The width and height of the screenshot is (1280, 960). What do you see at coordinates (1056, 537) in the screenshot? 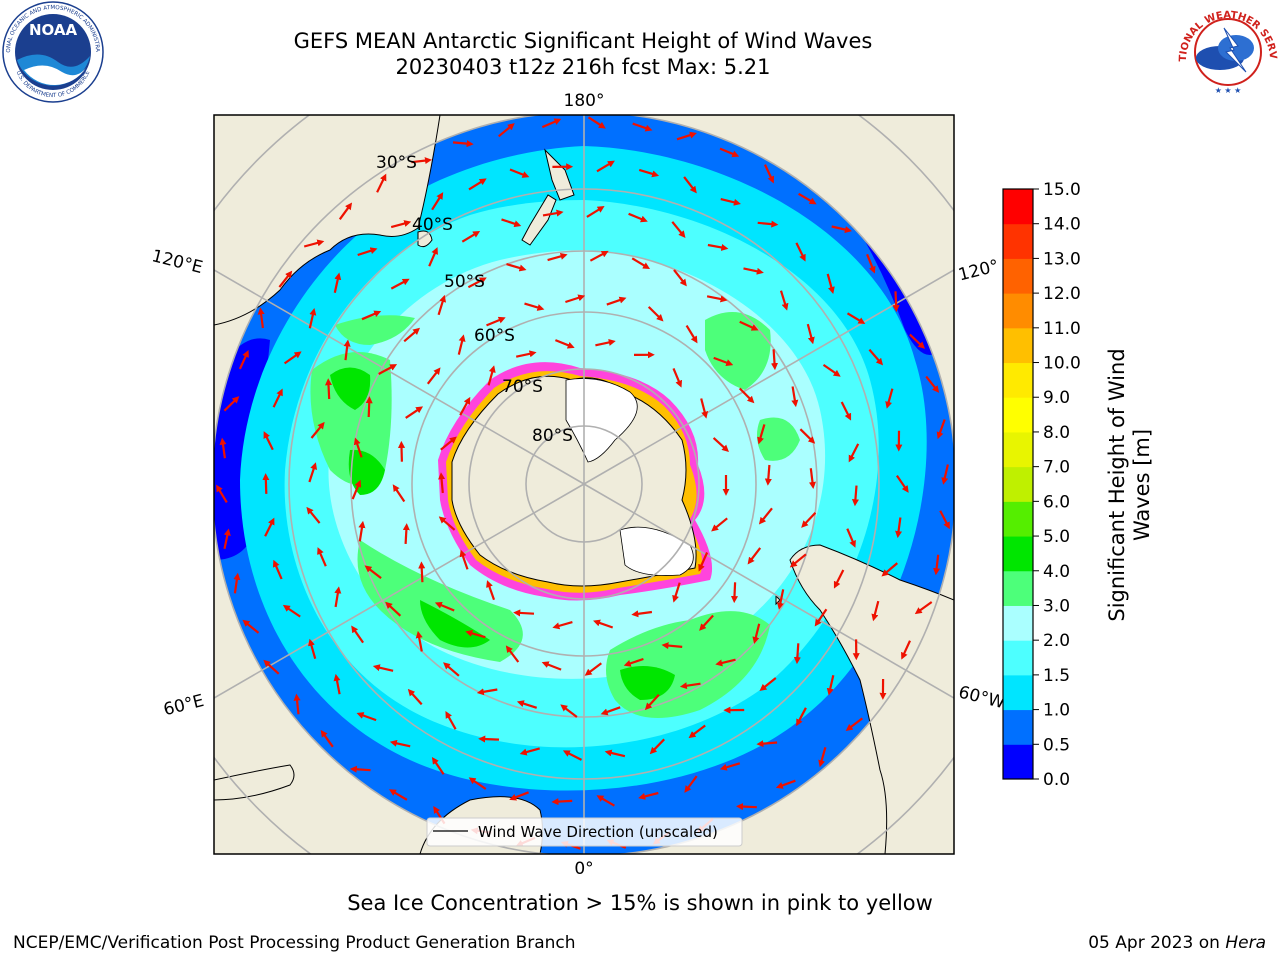
I see `colorbar-tick-label: 5.0` at bounding box center [1056, 537].